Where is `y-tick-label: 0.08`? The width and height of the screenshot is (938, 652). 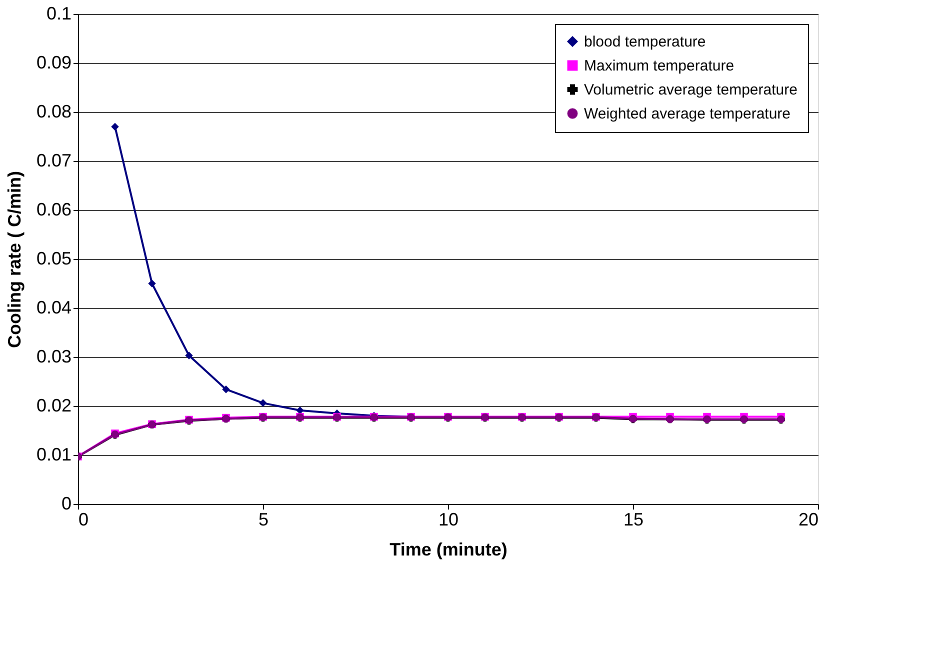 y-tick-label: 0.08 is located at coordinates (54, 112).